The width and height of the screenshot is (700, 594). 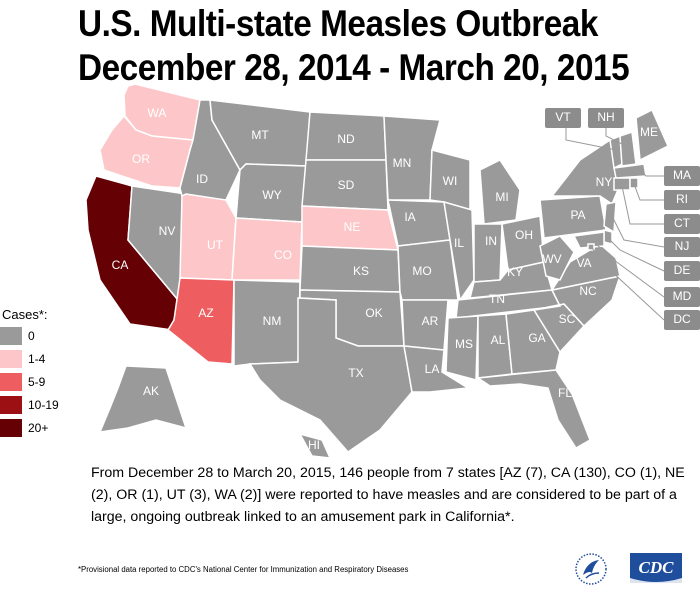 I want to click on label-mt: MT, so click(x=260, y=135).